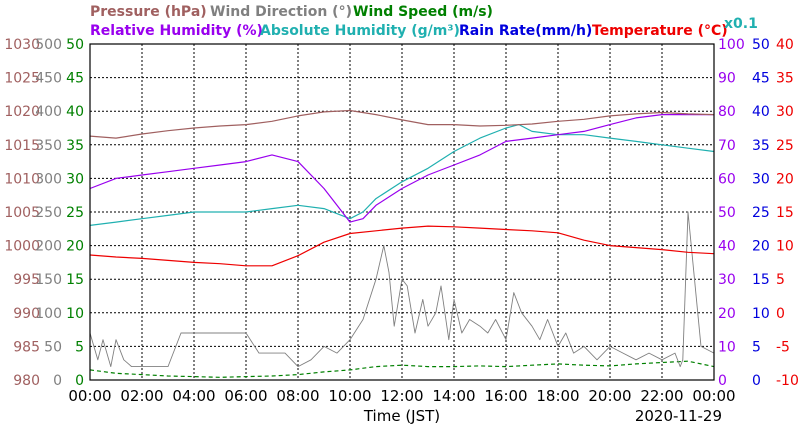 The image size is (800, 434). I want to click on y-tick-pressure: 1015, so click(22, 146).